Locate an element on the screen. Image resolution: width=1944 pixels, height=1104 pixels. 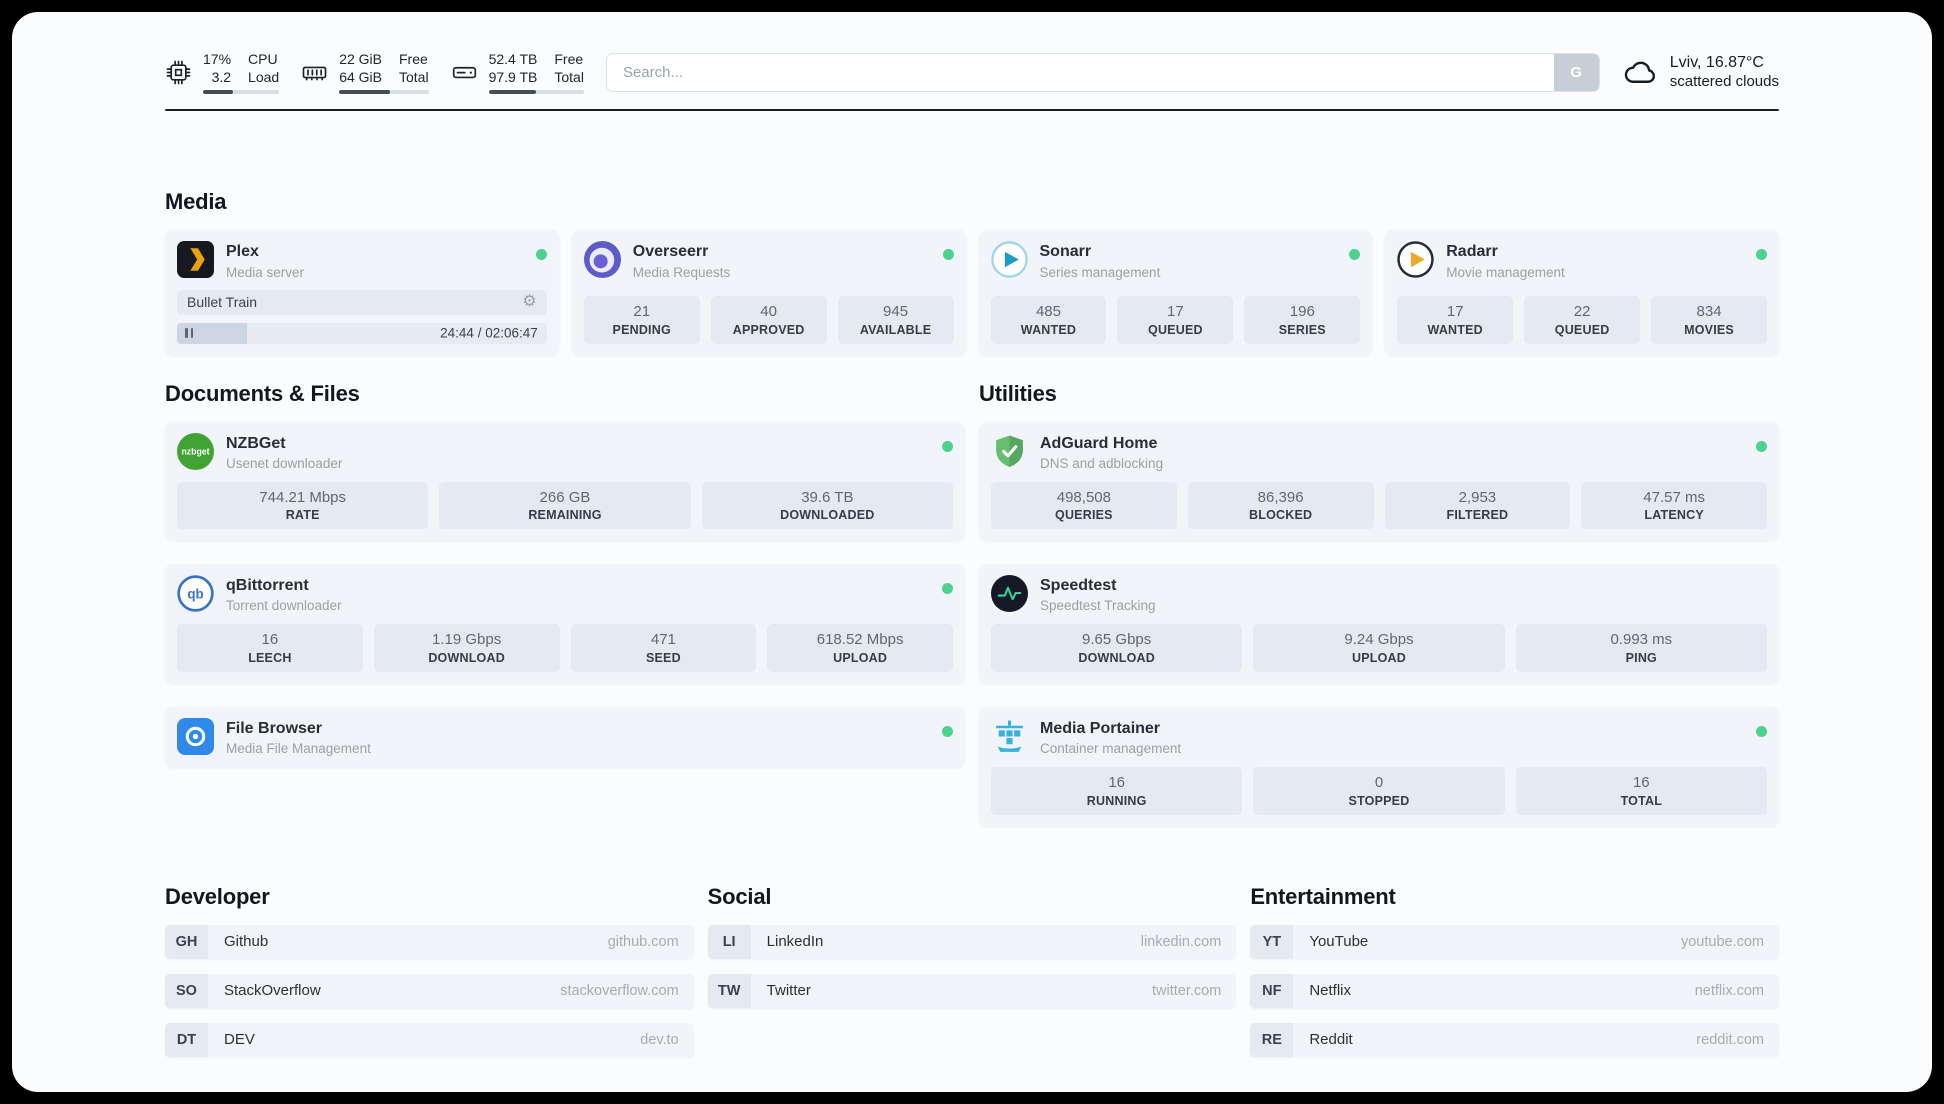
cpu-widget: 17% CPU 3.2 Load is located at coordinates (222, 72).